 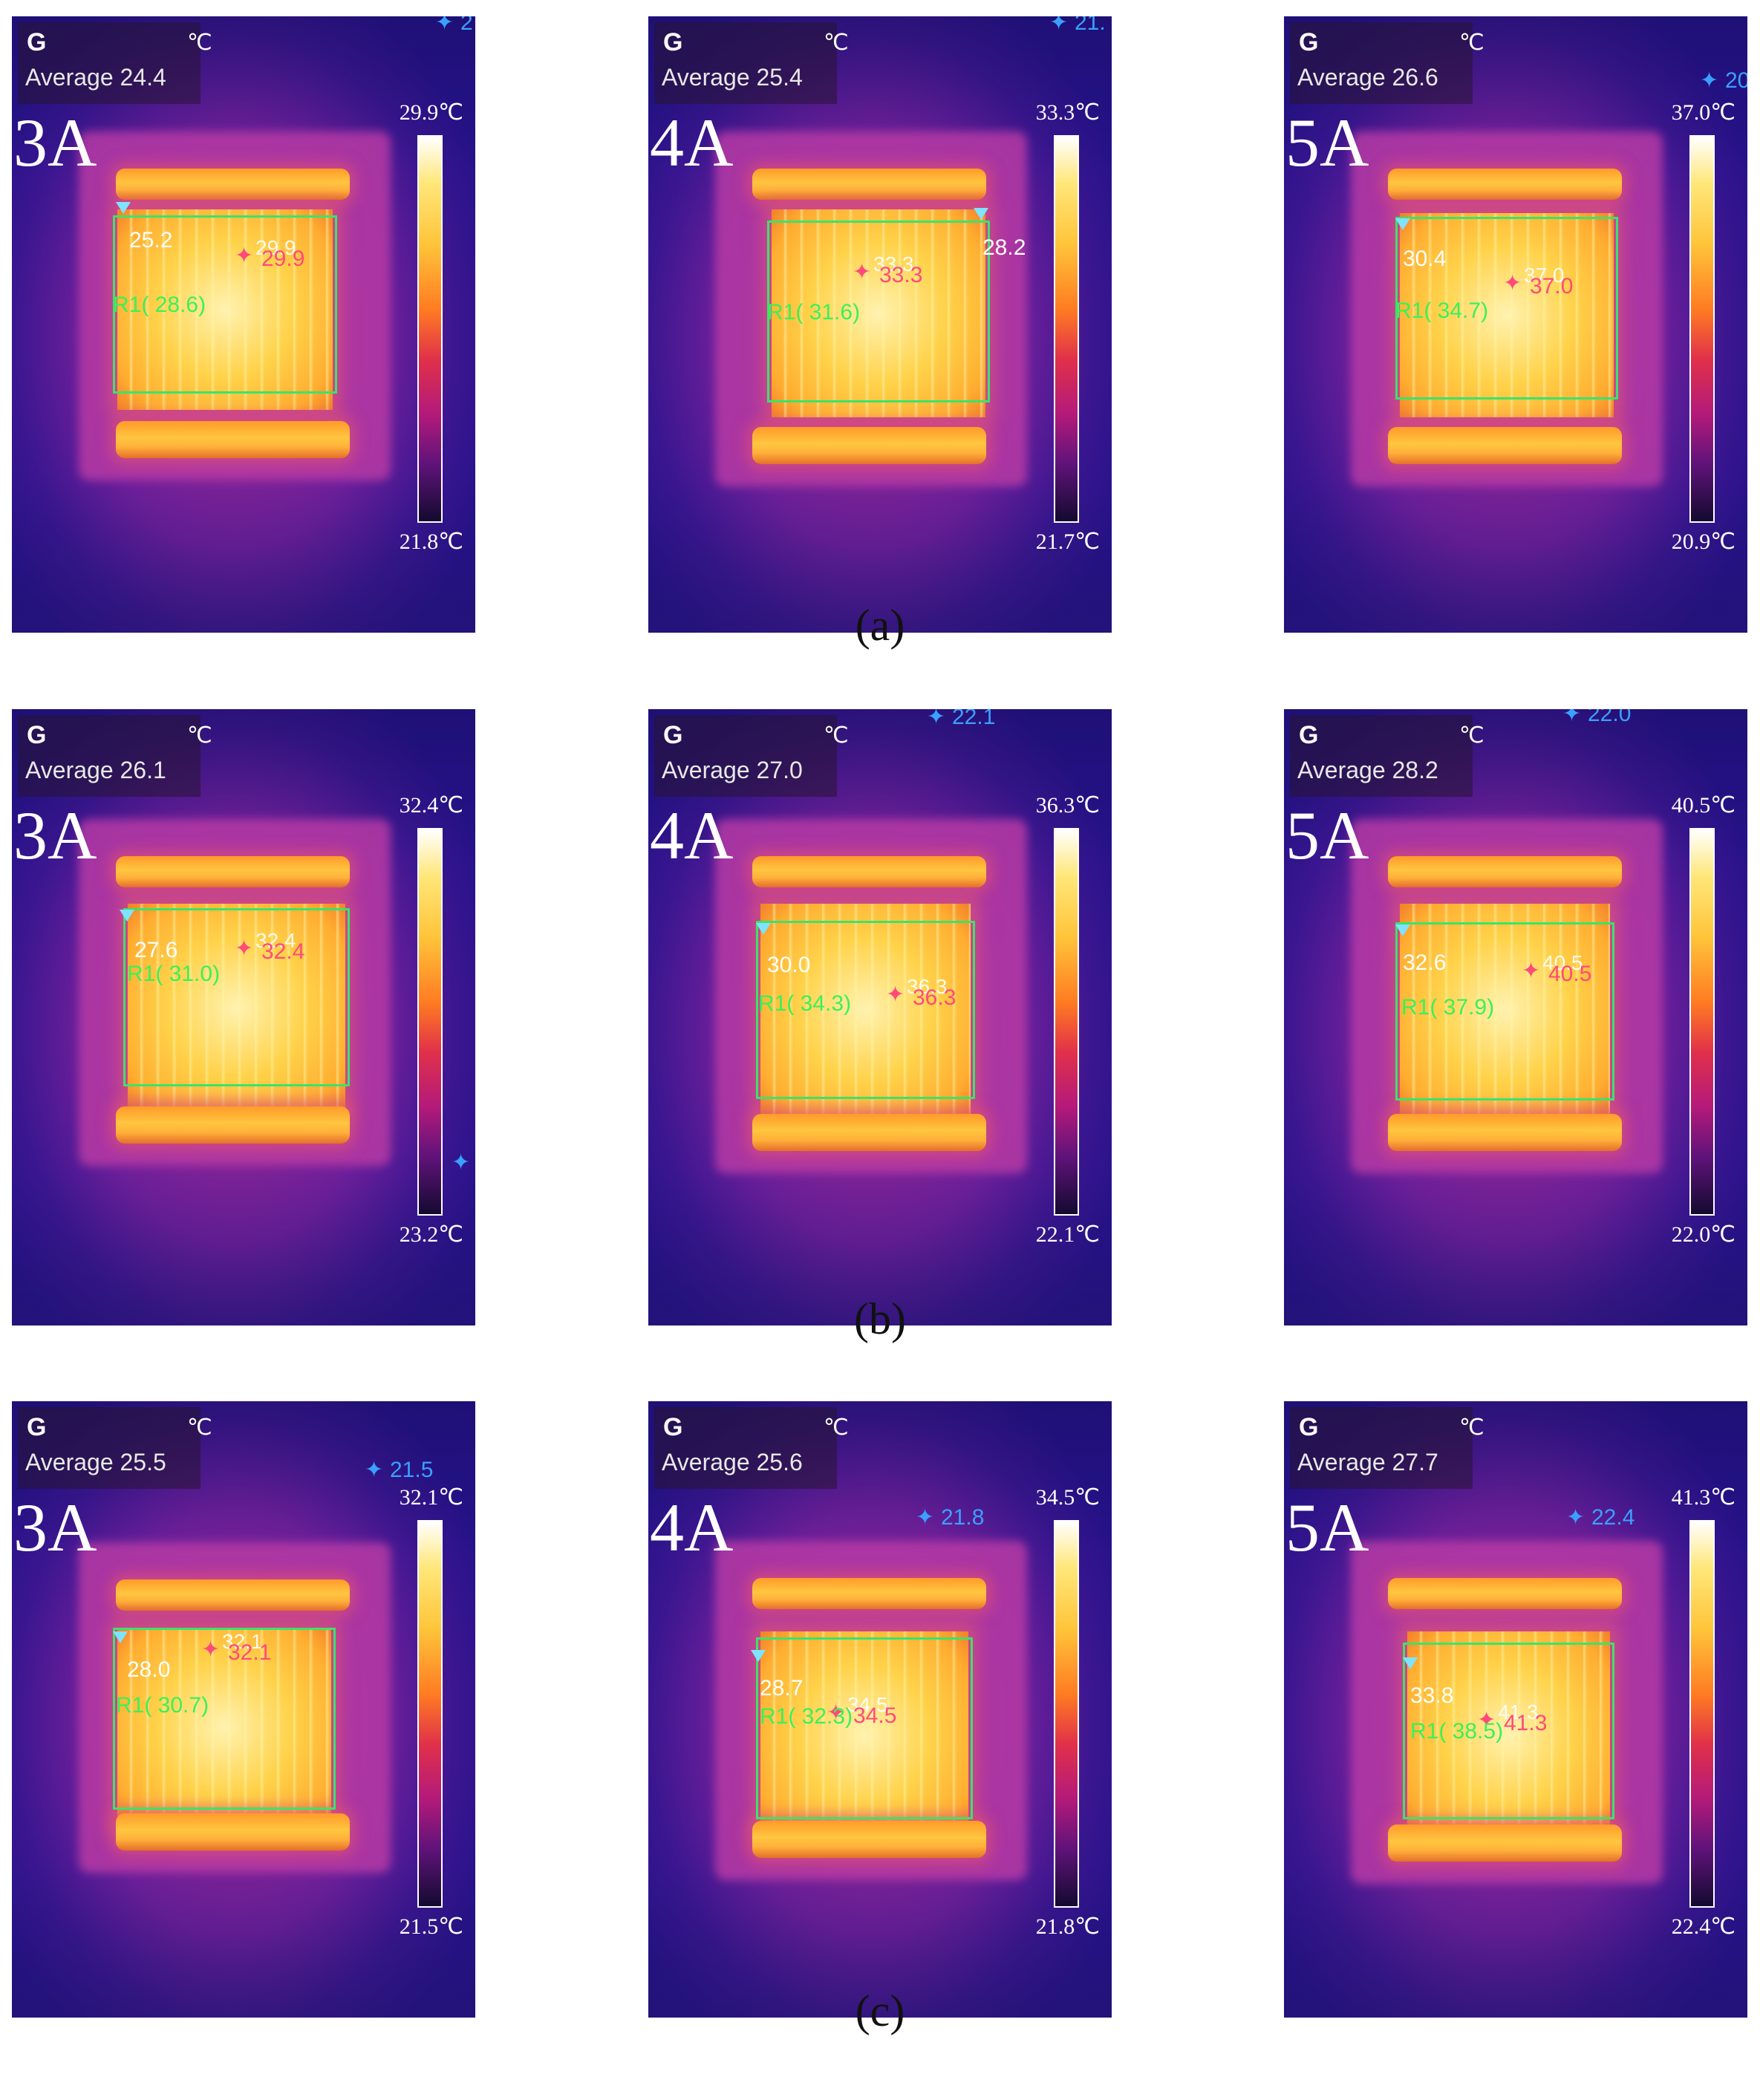 I want to click on average-temperature: Average 26.6, so click(x=1367, y=77).